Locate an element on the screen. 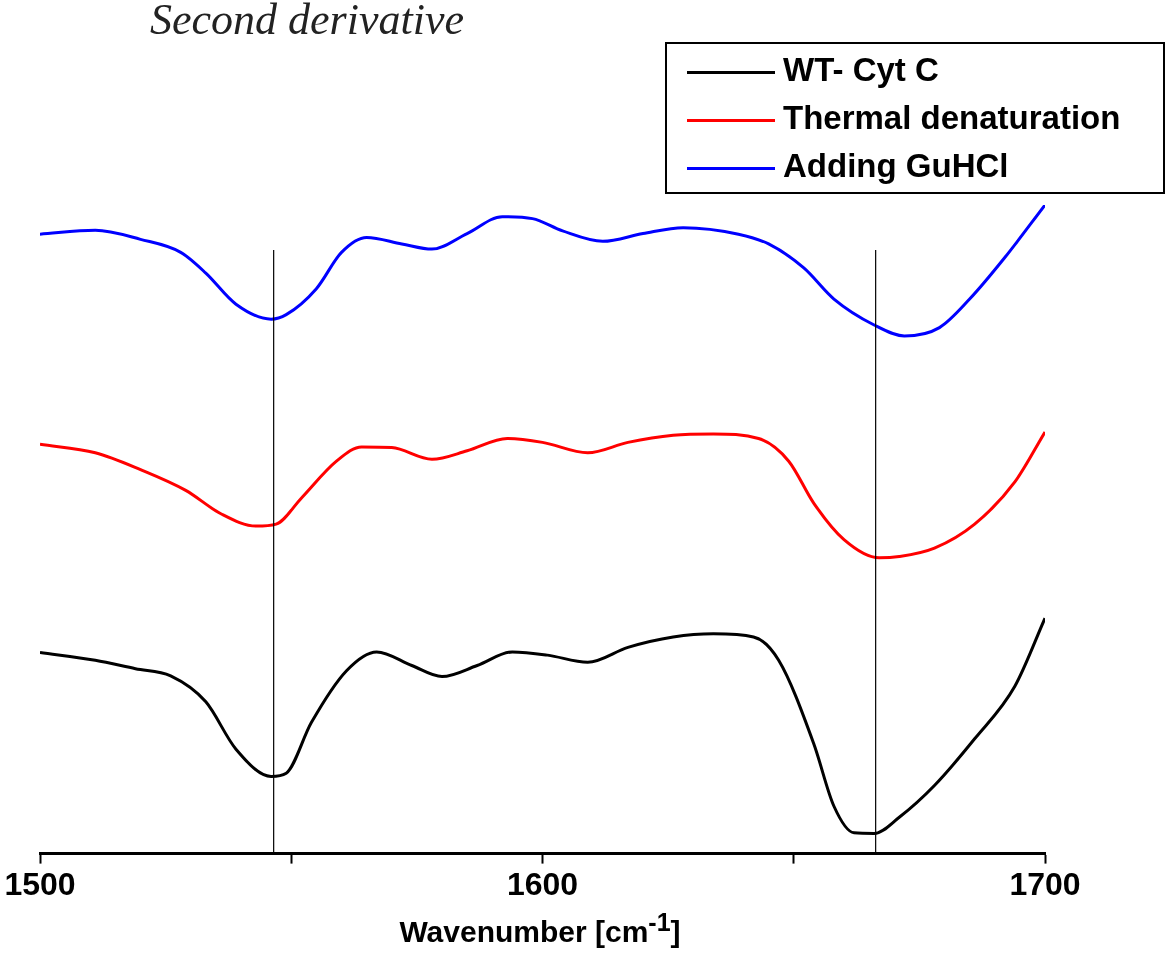  x-tick-label: 1500 is located at coordinates (40, 883).